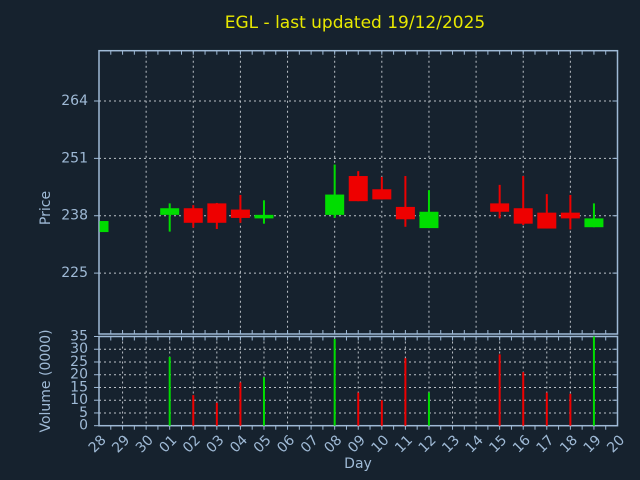 The height and width of the screenshot is (480, 640). I want to click on day-tick-label: 11, so click(404, 444).